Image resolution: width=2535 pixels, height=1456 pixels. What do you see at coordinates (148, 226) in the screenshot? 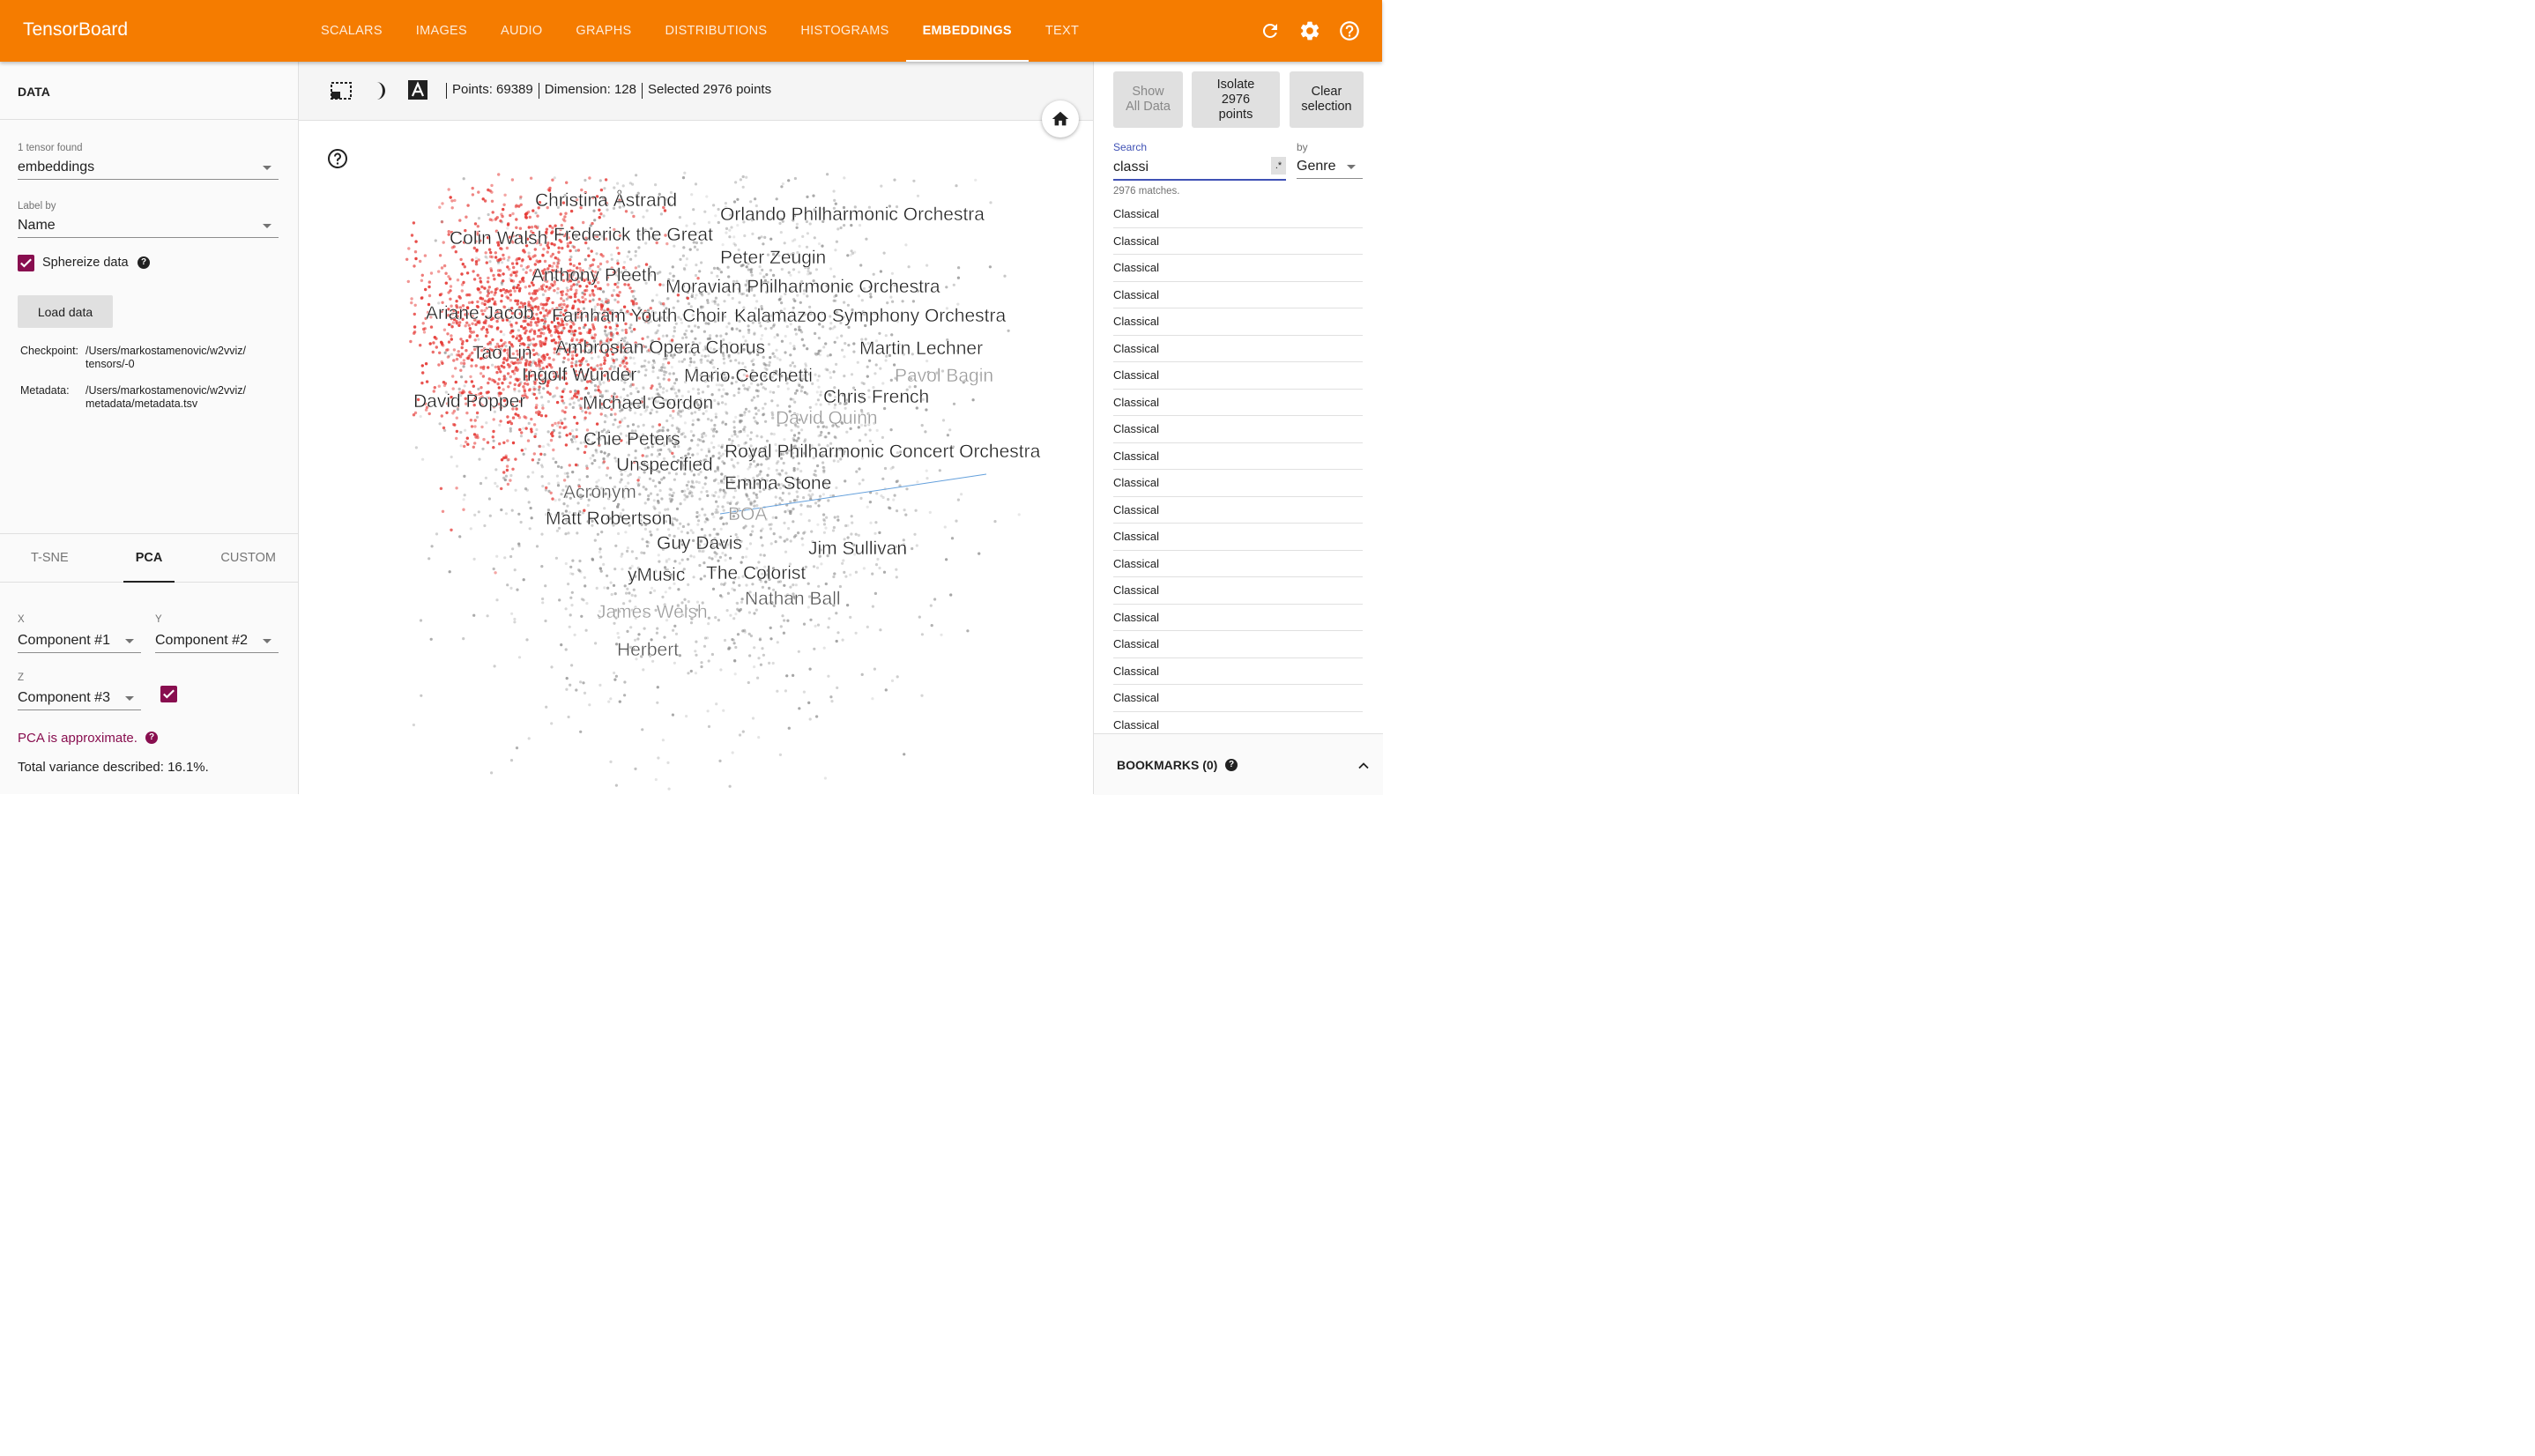
I see `label-by-select: Name` at bounding box center [148, 226].